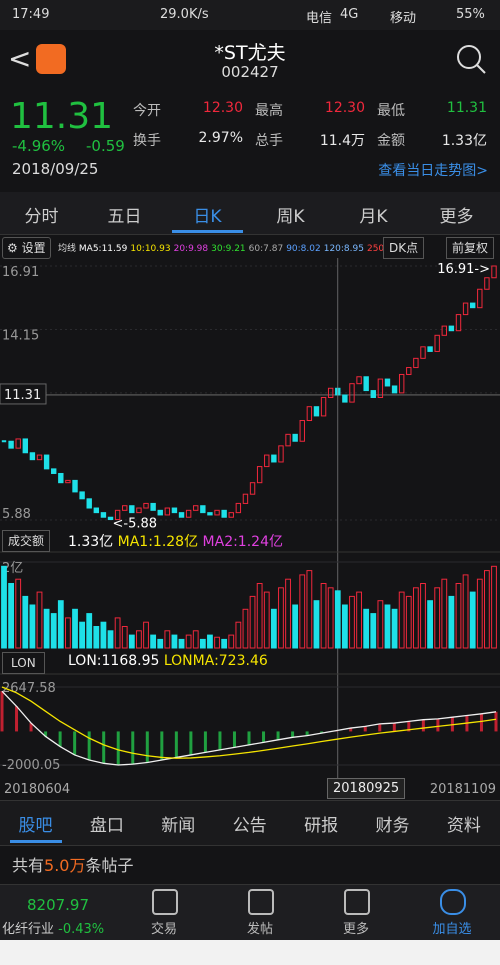 This screenshot has height=965, width=500. Describe the element at coordinates (20, 58) in the screenshot. I see `back-button: <` at that location.